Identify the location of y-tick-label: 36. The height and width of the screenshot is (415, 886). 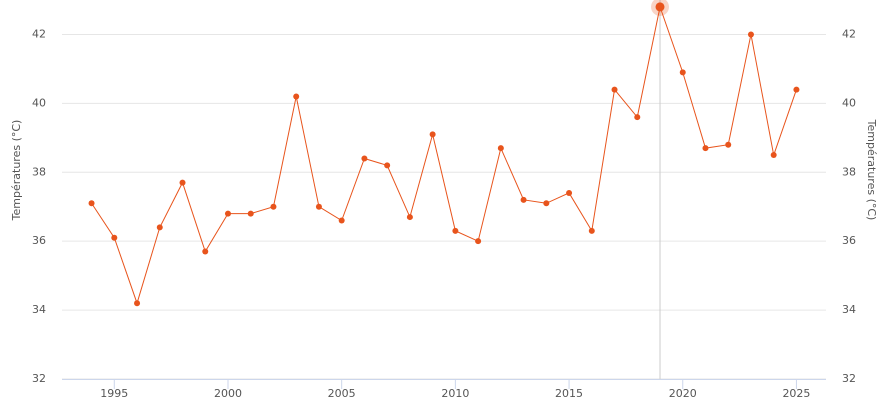
(39, 240).